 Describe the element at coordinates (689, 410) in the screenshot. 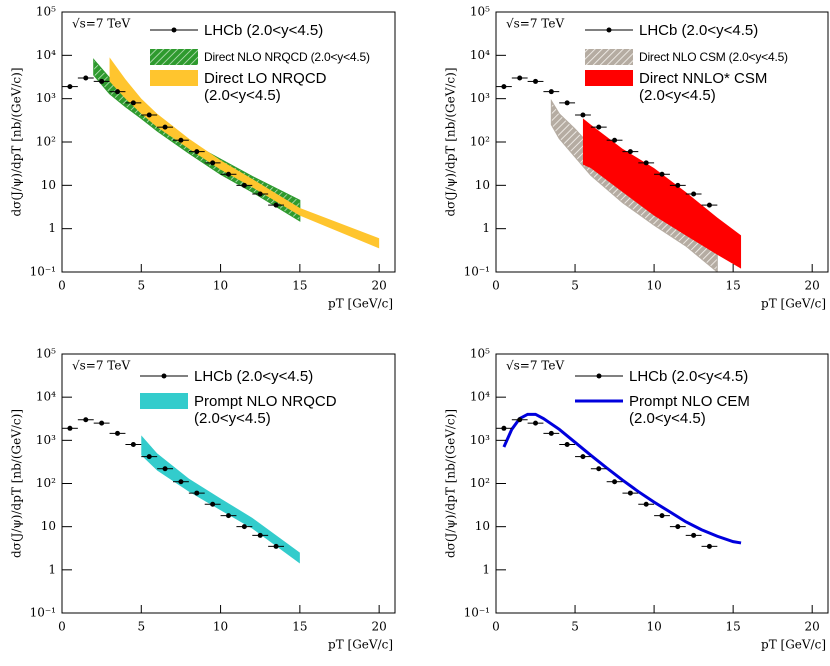

I see `legend-label: Prompt NLO CEM (2.0<y<4.5)` at that location.